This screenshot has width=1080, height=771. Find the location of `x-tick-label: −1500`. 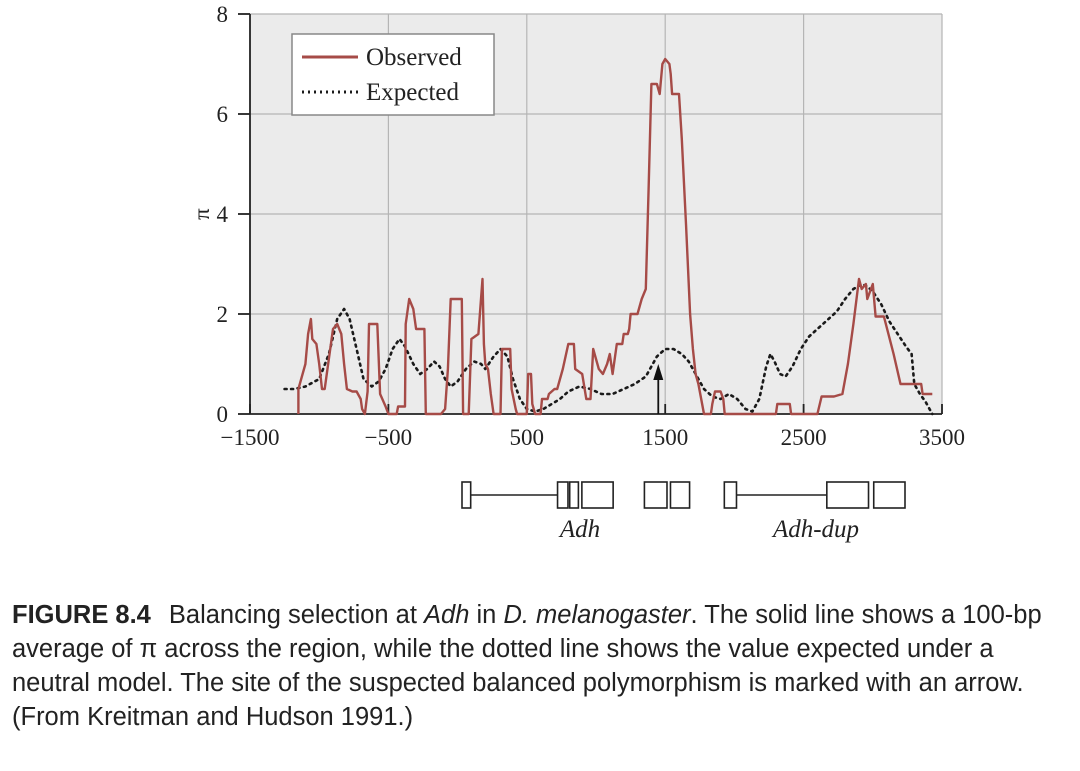

x-tick-label: −1500 is located at coordinates (250, 437).